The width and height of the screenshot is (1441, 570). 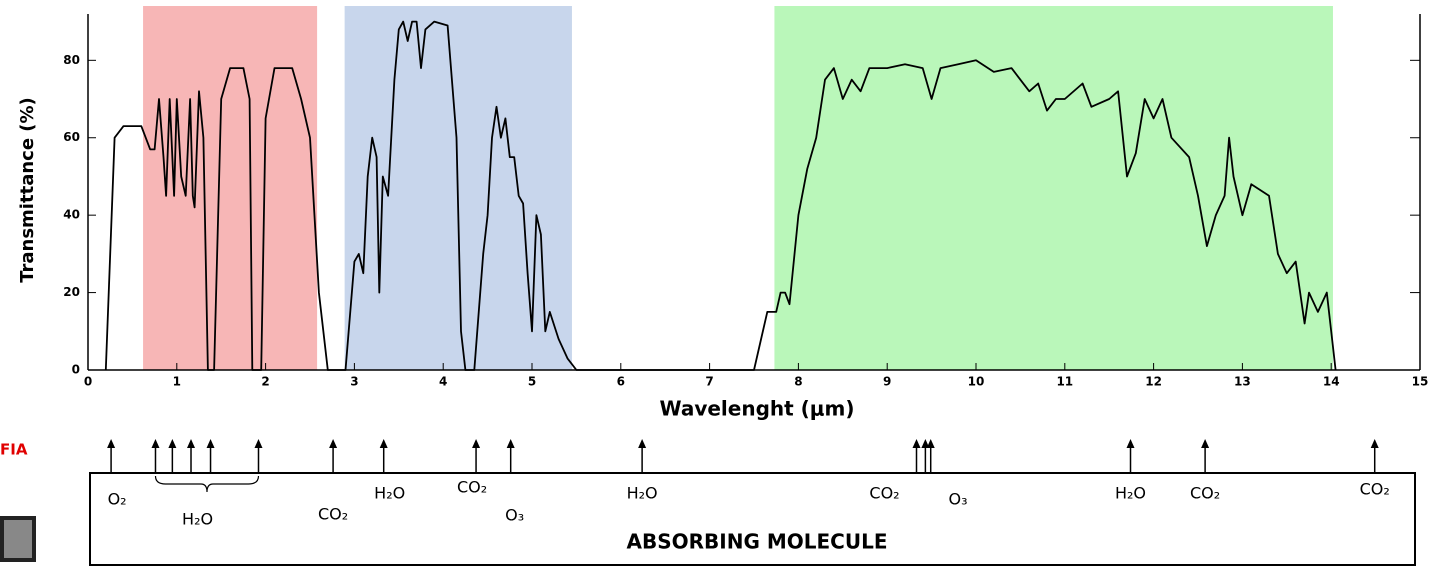 What do you see at coordinates (1420, 382) in the screenshot?
I see `x-tick-label: 15` at bounding box center [1420, 382].